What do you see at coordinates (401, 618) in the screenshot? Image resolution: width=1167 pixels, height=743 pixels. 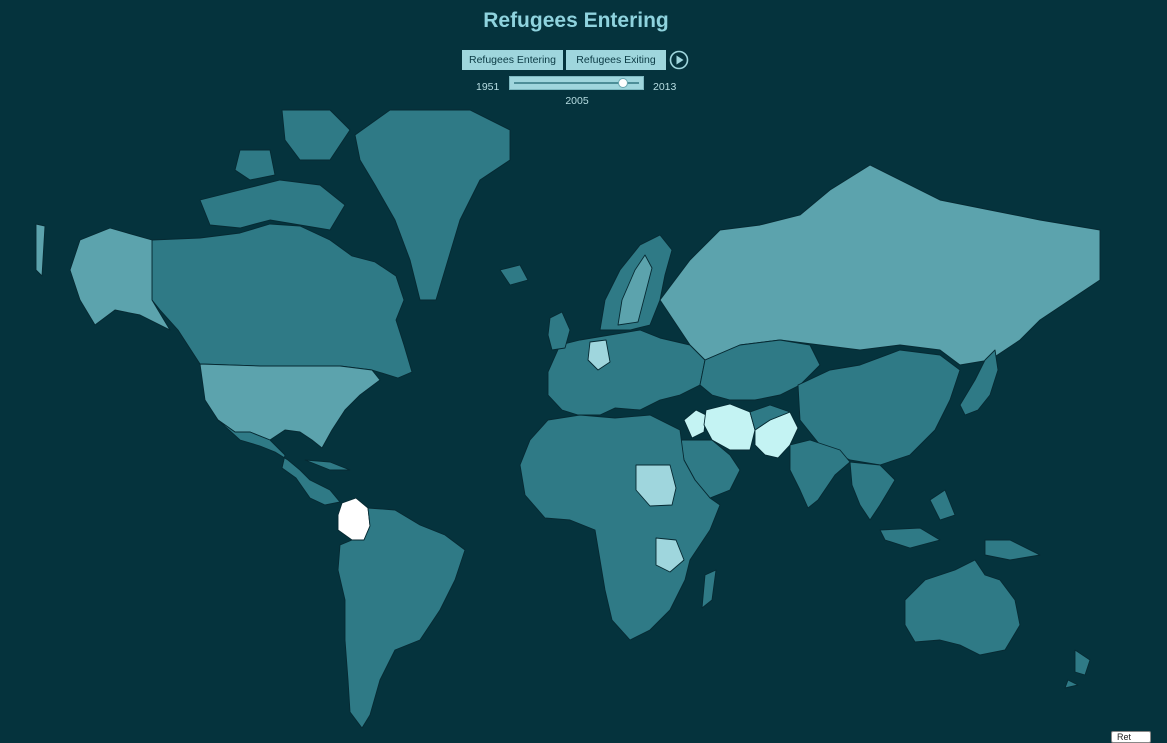 I see `region-south-america` at bounding box center [401, 618].